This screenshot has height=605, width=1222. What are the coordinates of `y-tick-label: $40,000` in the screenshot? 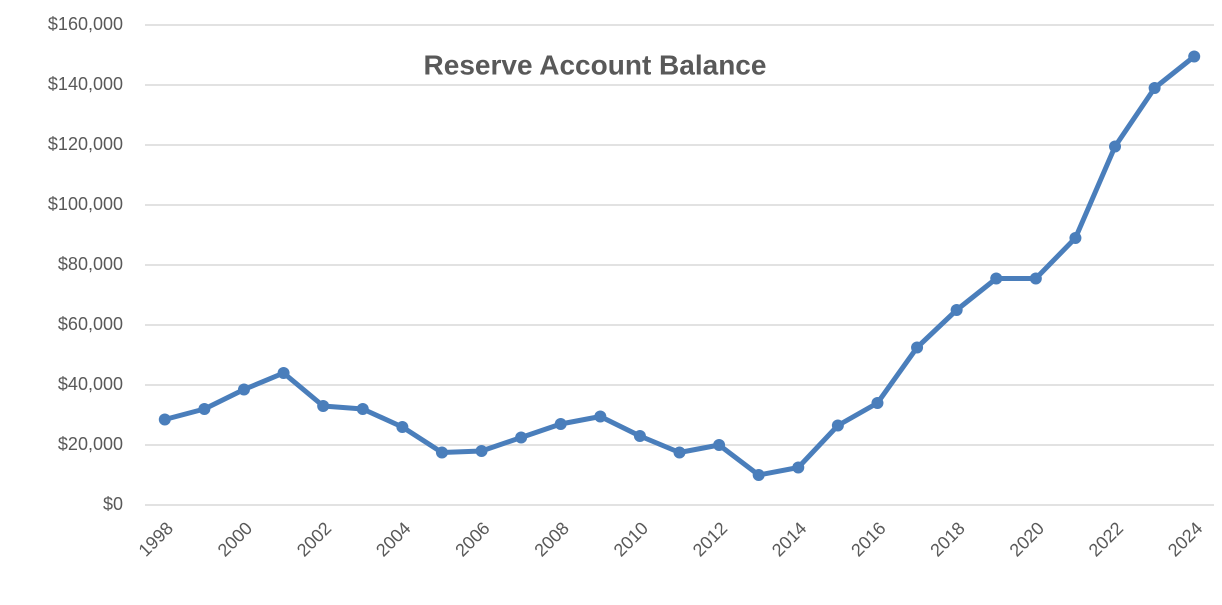 It's located at (90, 384).